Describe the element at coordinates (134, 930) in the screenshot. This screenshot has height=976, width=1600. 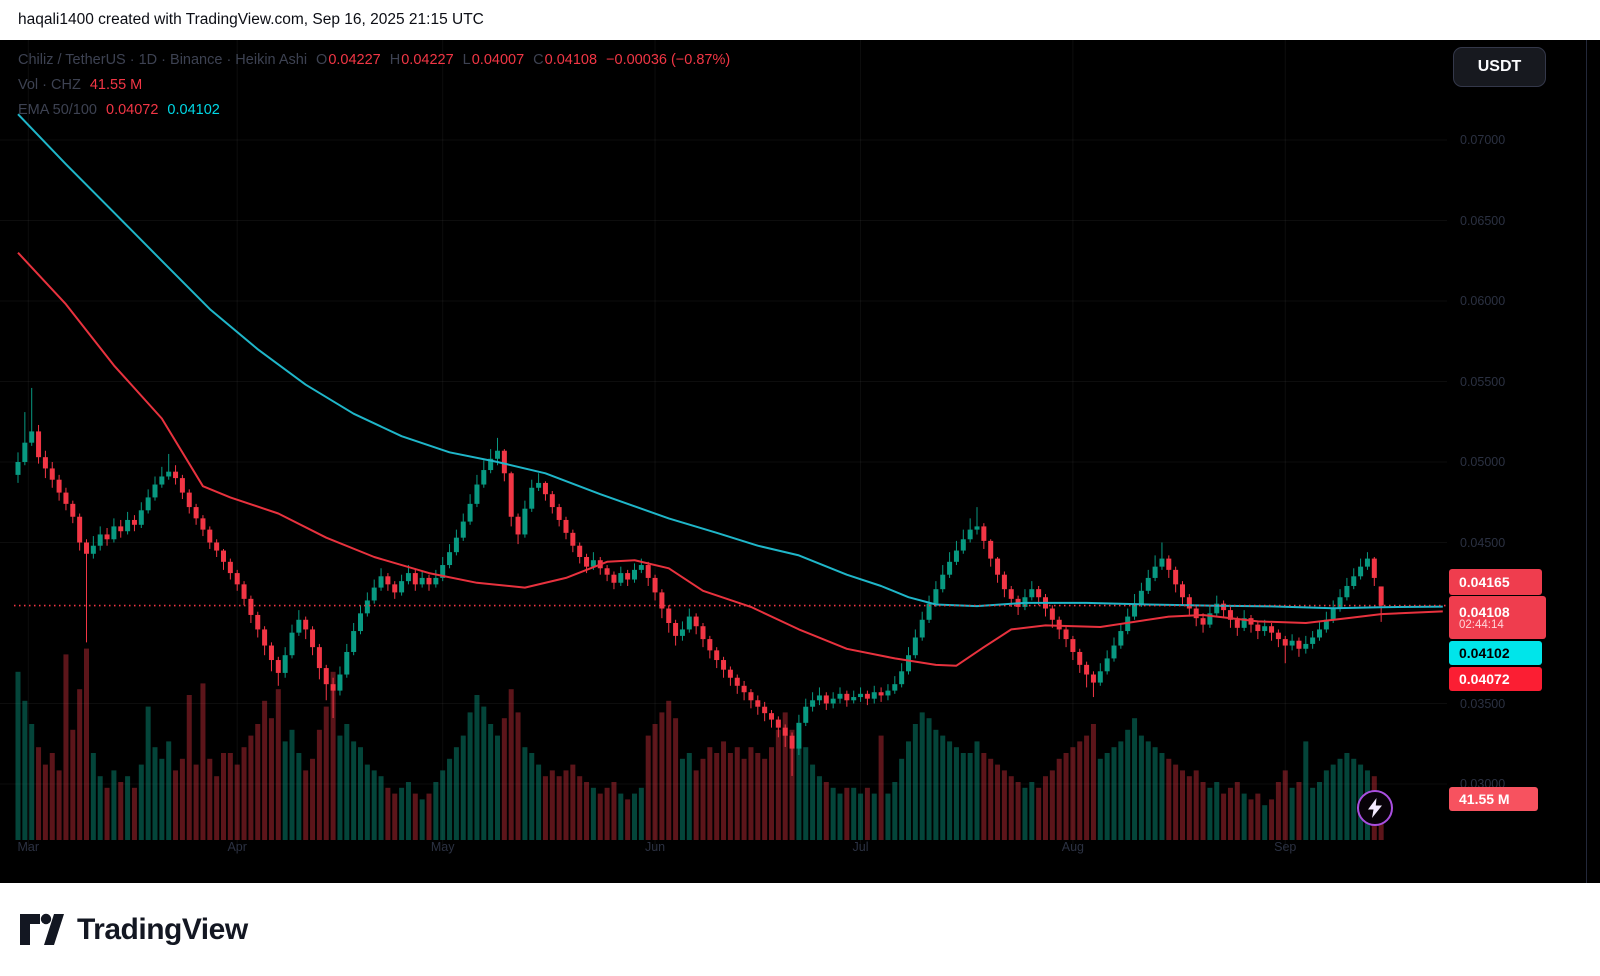
I see `tradingview-logo: TradingView` at that location.